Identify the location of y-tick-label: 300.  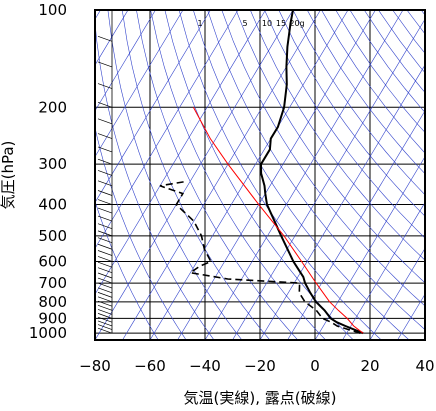
(52, 164).